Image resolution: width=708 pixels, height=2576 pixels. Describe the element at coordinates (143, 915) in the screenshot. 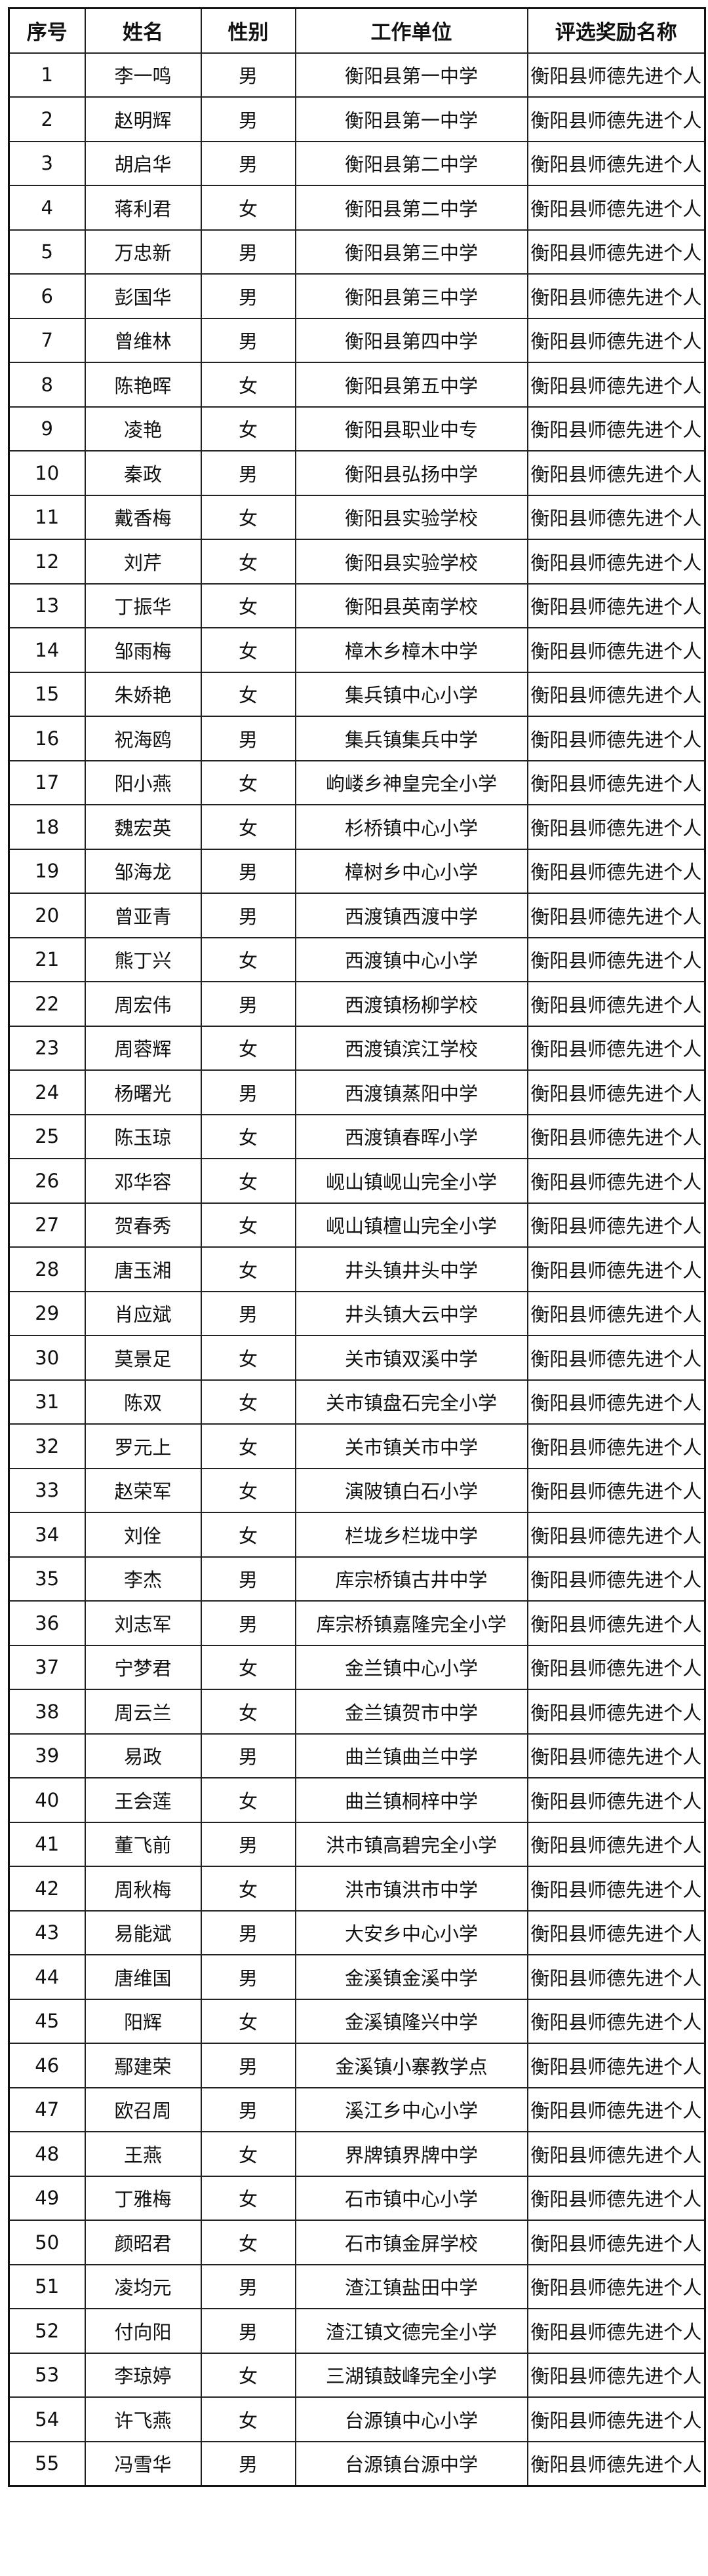

I see `cell-name: 曾亚青` at that location.